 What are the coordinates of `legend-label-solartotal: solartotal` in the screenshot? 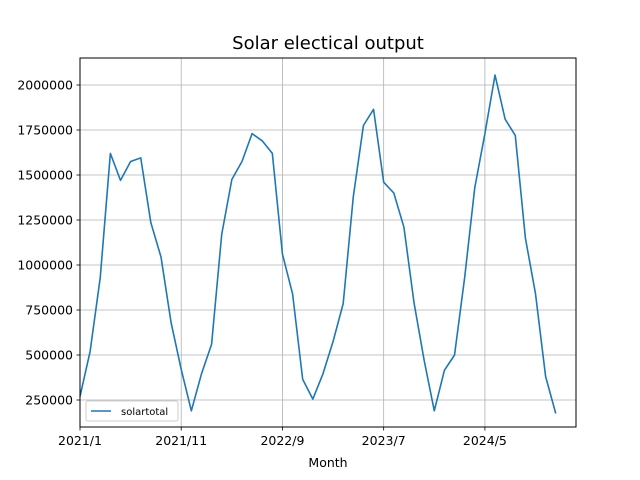 It's located at (144, 412).